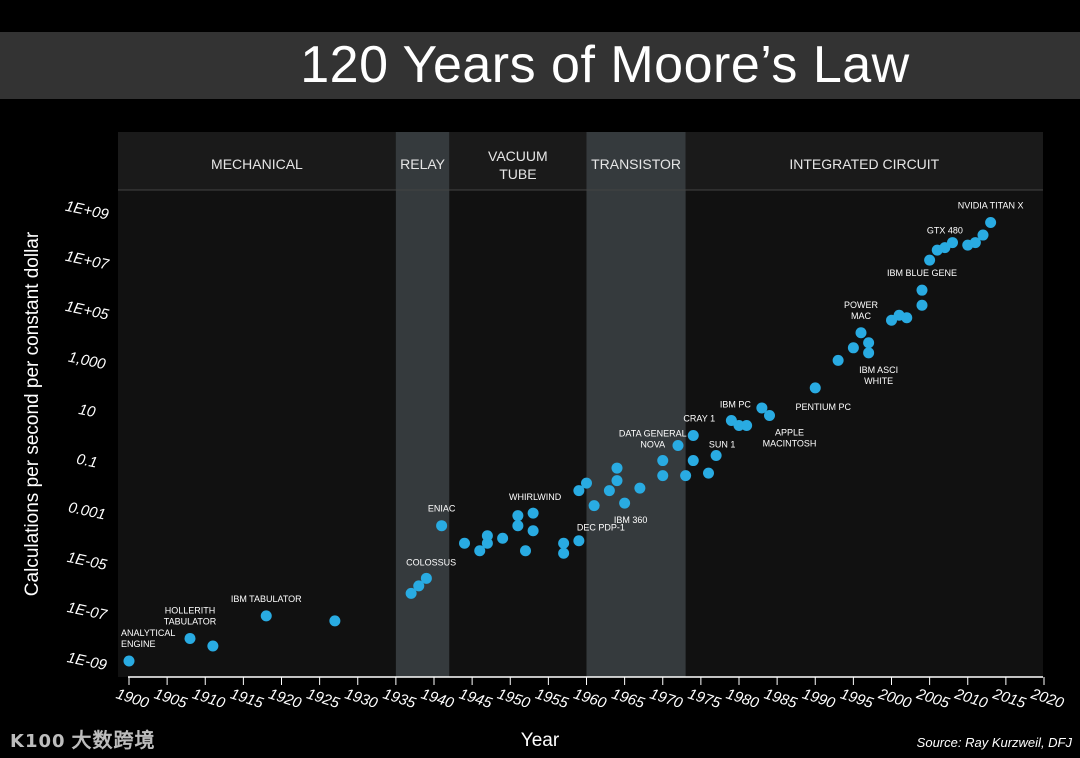 The width and height of the screenshot is (1080, 758). Describe the element at coordinates (171, 698) in the screenshot. I see `x-tick-label-1905: 1905` at that location.